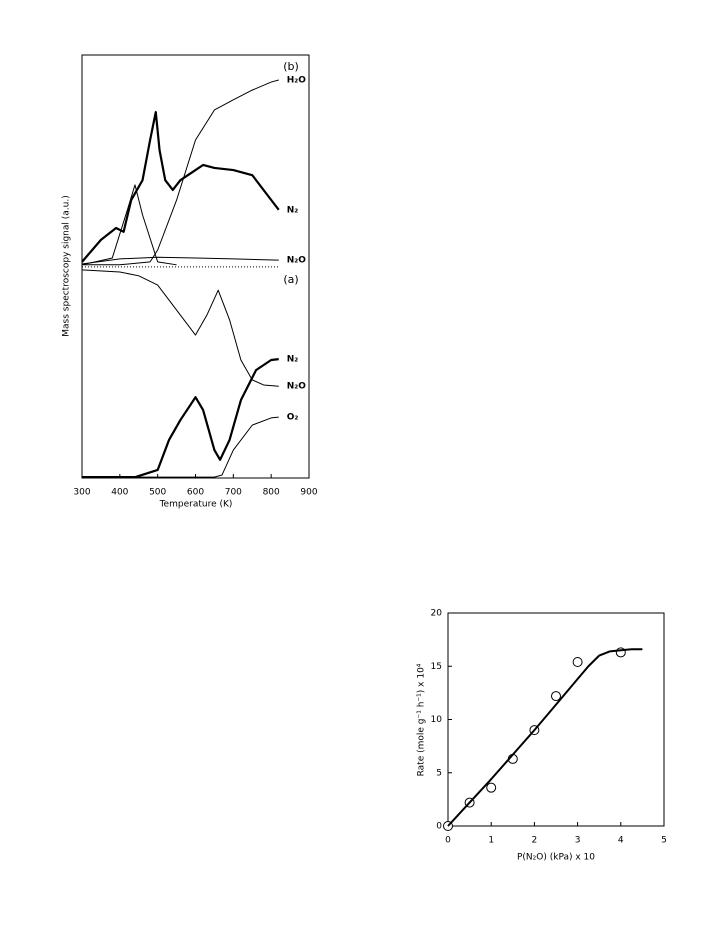 The image size is (724, 951). What do you see at coordinates (621, 841) in the screenshot?
I see `x-tick-label: 4` at bounding box center [621, 841].